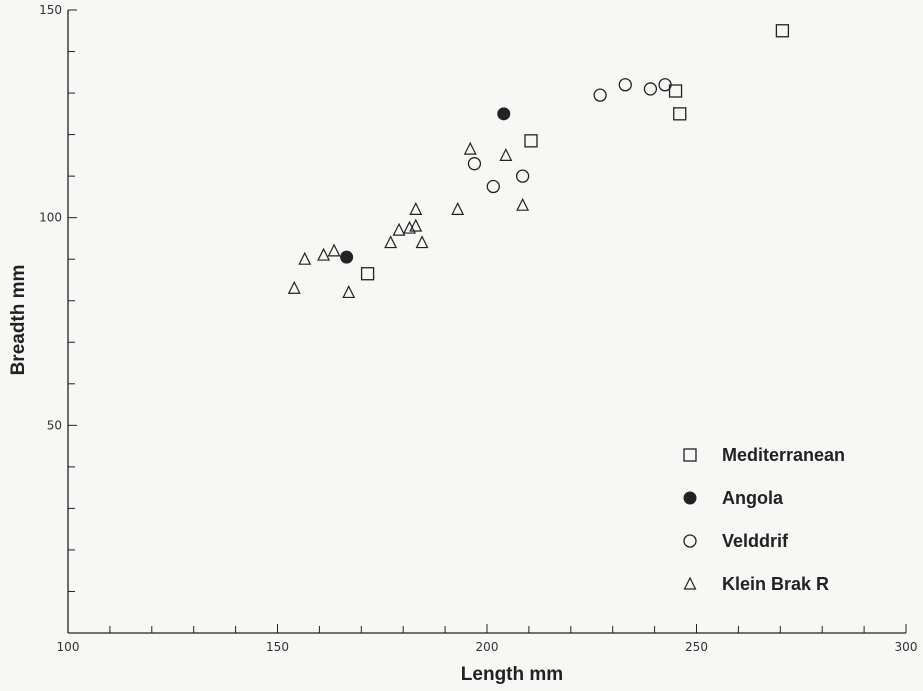  Describe the element at coordinates (54, 425) in the screenshot. I see `y-tick-label: 50` at that location.